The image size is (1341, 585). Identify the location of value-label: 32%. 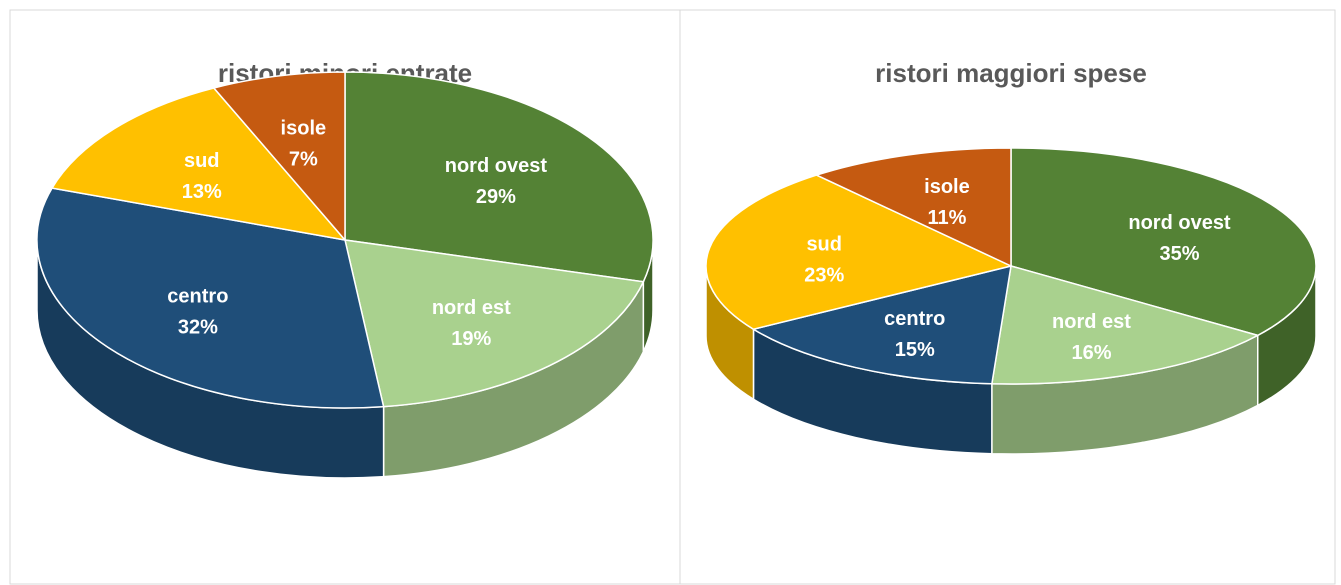
(198, 327).